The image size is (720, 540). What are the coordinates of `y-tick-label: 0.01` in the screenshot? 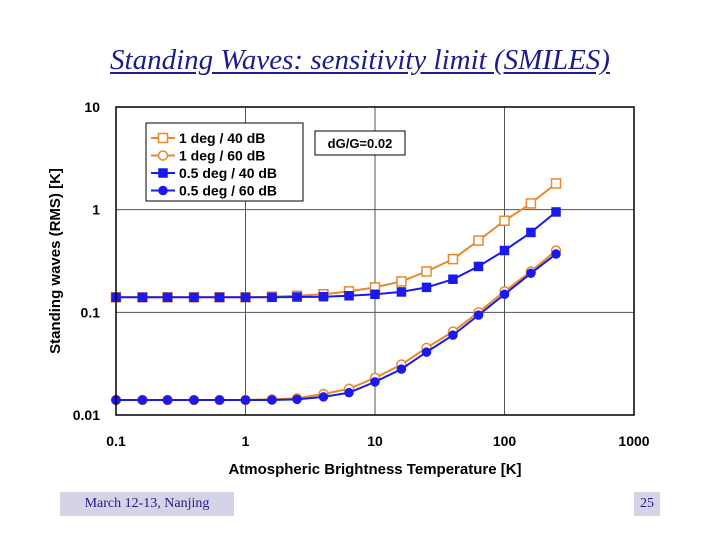 It's located at (86, 415).